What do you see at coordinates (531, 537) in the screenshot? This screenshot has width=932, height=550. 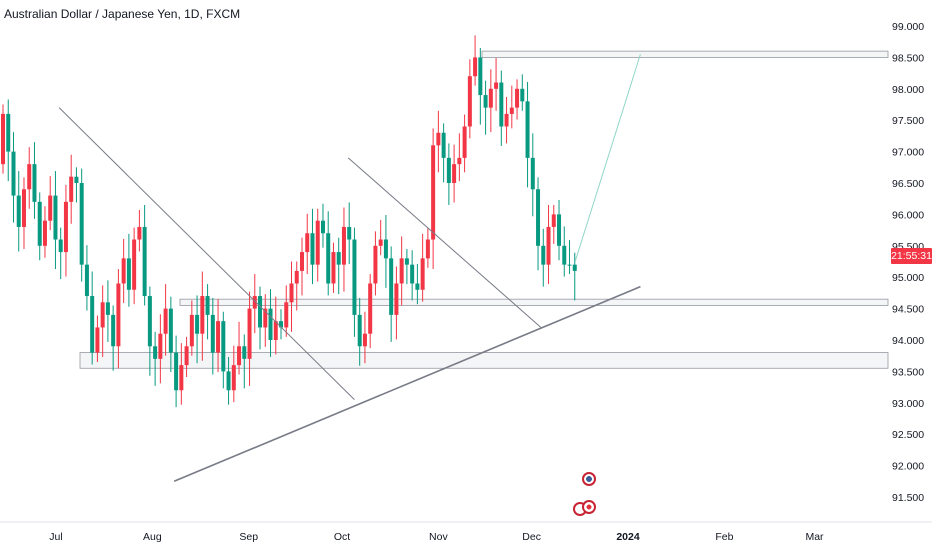 I see `time-tick-label: Dec` at bounding box center [531, 537].